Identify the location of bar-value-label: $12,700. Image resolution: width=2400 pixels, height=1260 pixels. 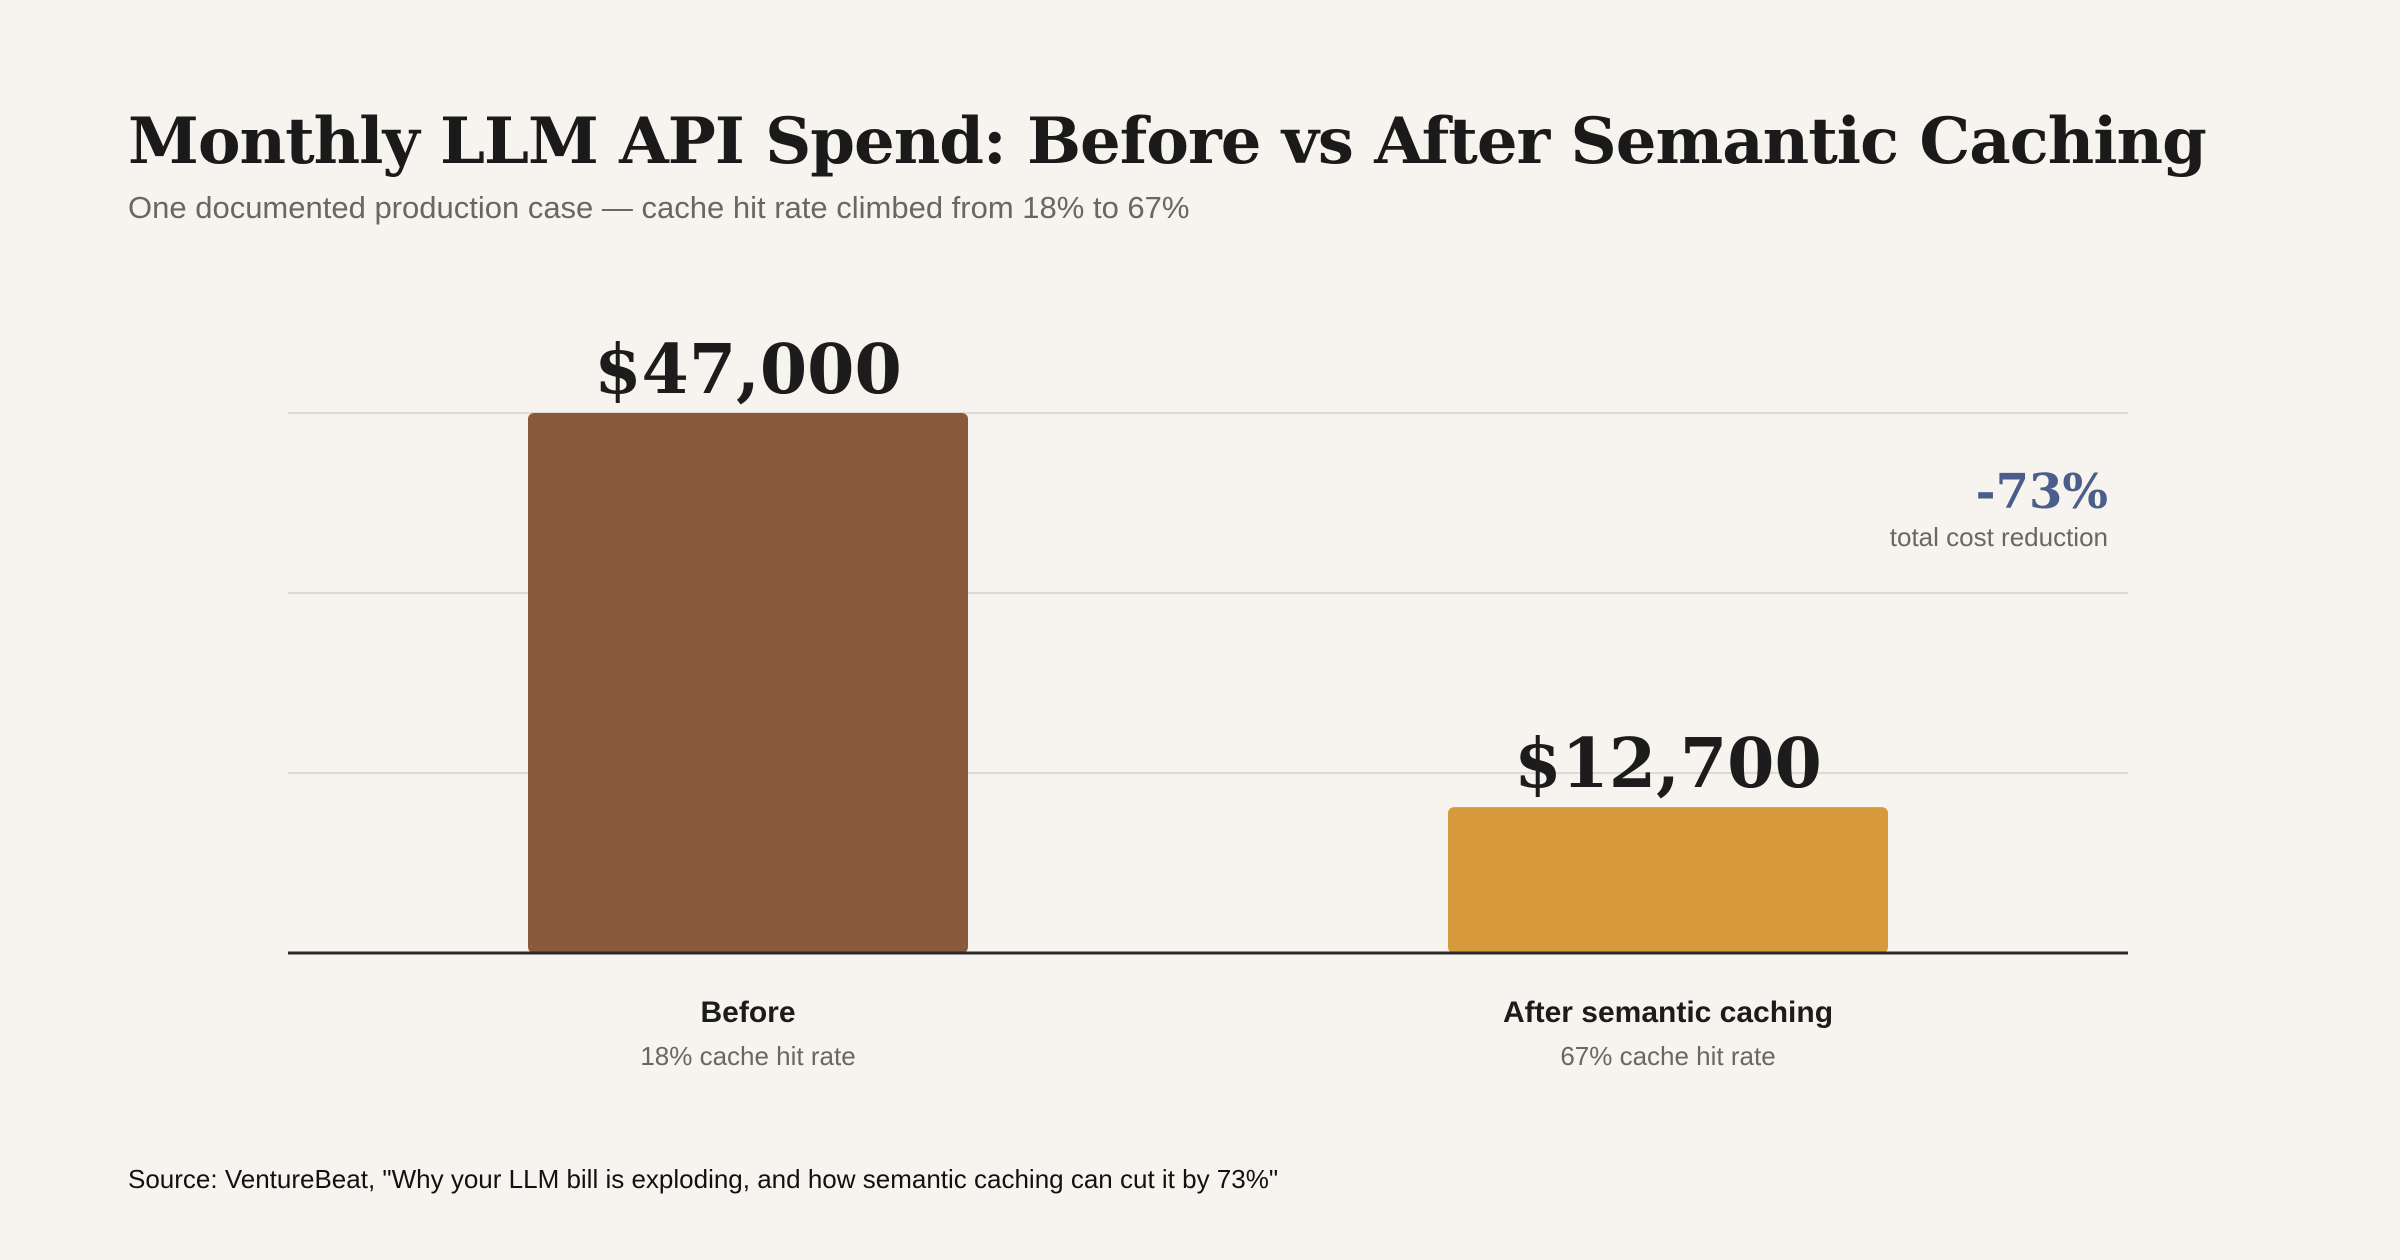
(1668, 764).